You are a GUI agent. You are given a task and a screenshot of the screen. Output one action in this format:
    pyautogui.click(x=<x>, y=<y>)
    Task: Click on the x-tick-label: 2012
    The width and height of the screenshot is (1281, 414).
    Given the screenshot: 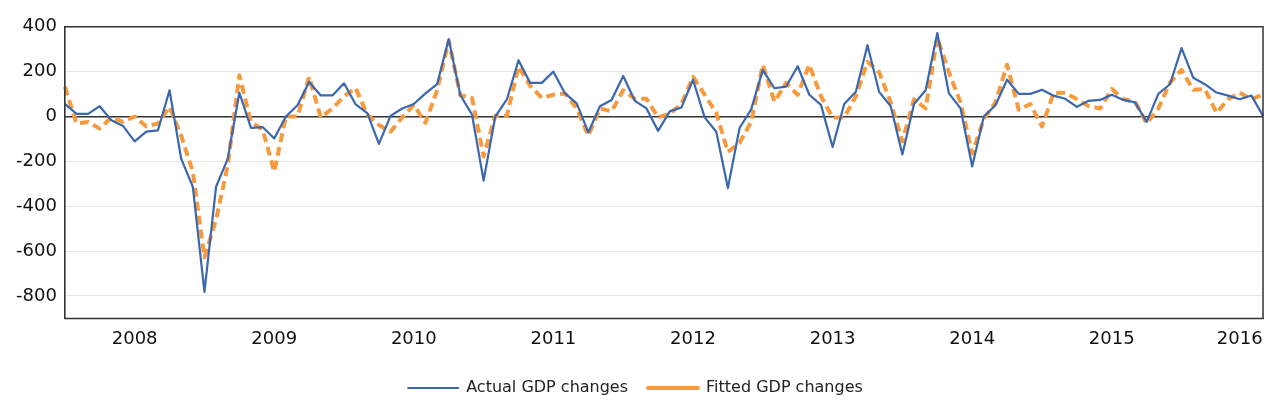 What is the action you would take?
    pyautogui.click(x=693, y=337)
    